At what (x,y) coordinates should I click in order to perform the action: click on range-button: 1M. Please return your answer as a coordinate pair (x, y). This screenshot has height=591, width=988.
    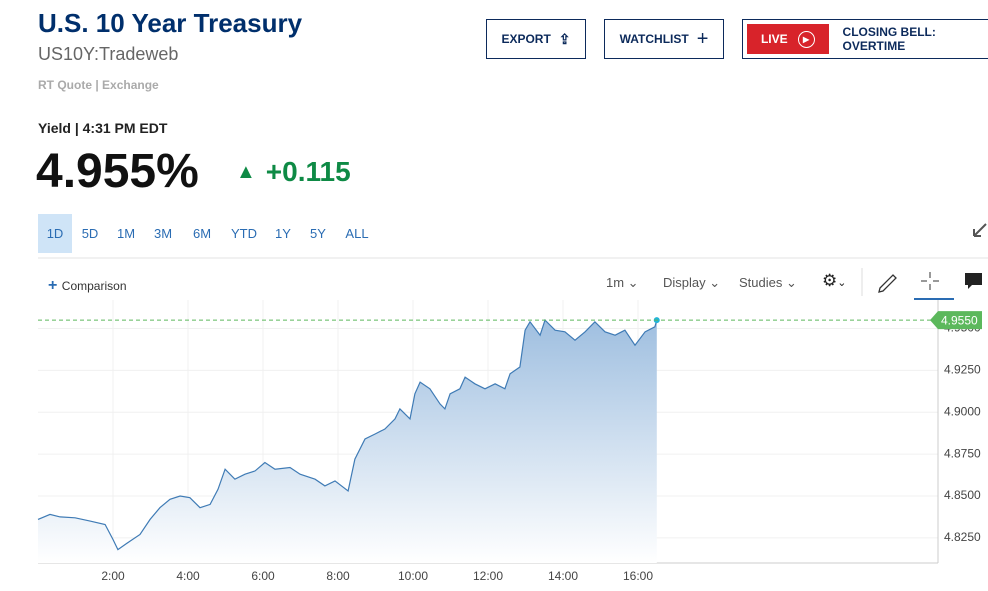
    Looking at the image, I should click on (126, 233).